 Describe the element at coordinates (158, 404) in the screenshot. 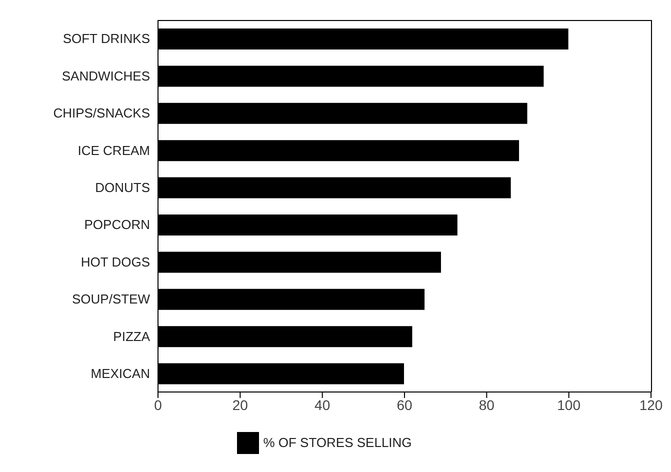

I see `x-tick-label: 0` at that location.